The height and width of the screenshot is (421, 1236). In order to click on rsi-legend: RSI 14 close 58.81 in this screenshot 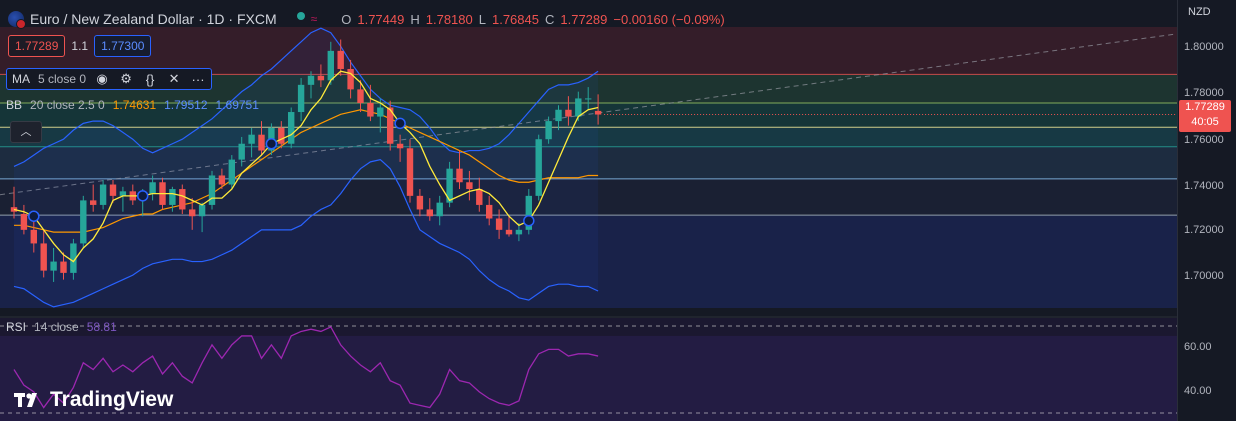, I will do `click(61, 327)`.